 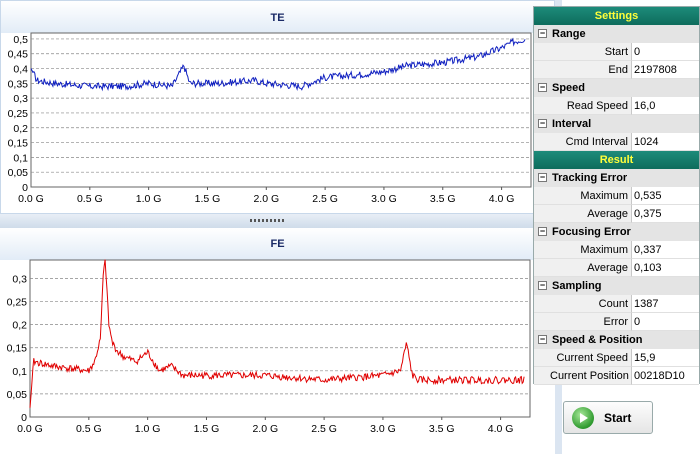 I want to click on y-tick-label: 0,5, so click(x=20, y=40).